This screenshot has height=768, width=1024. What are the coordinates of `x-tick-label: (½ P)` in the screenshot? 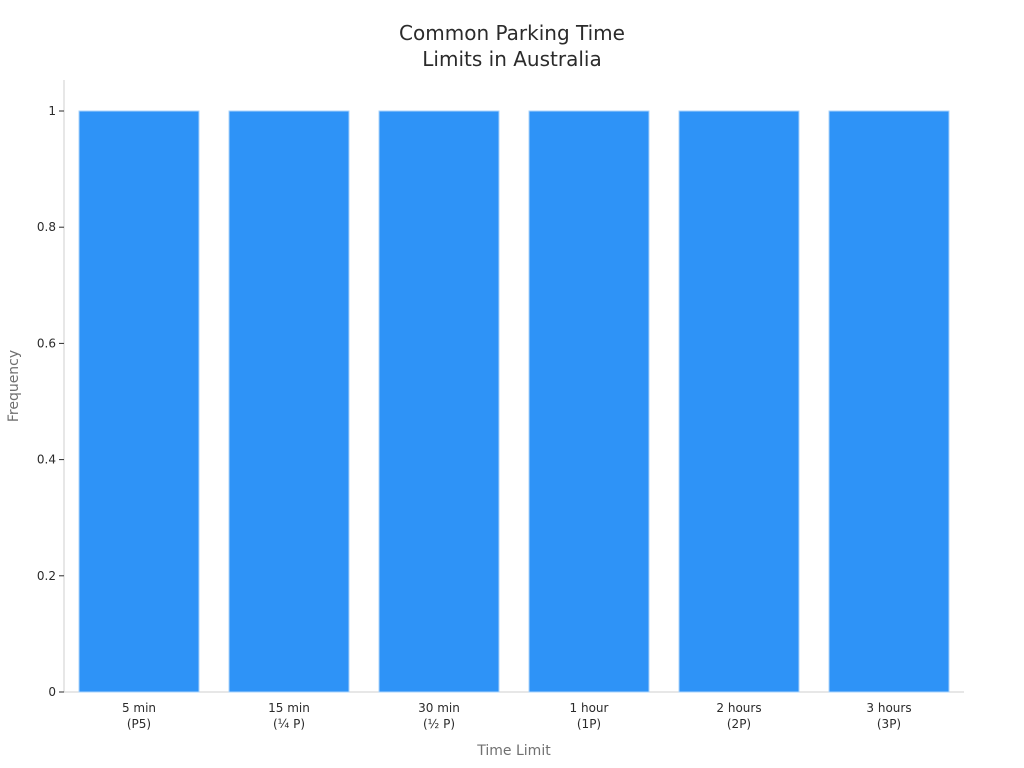 It's located at (439, 724).